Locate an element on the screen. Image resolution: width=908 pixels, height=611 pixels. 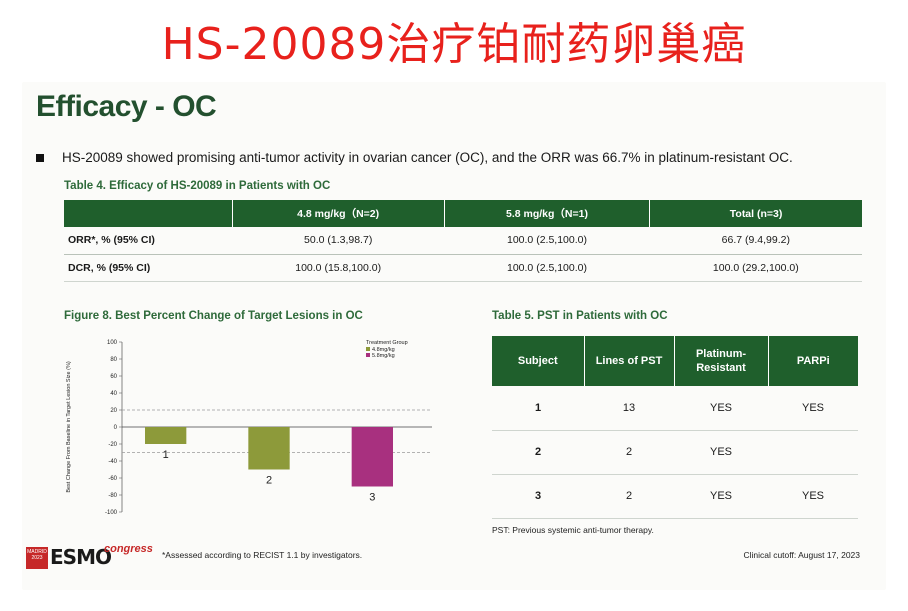
logo-city: MADRID is located at coordinates (37, 552).